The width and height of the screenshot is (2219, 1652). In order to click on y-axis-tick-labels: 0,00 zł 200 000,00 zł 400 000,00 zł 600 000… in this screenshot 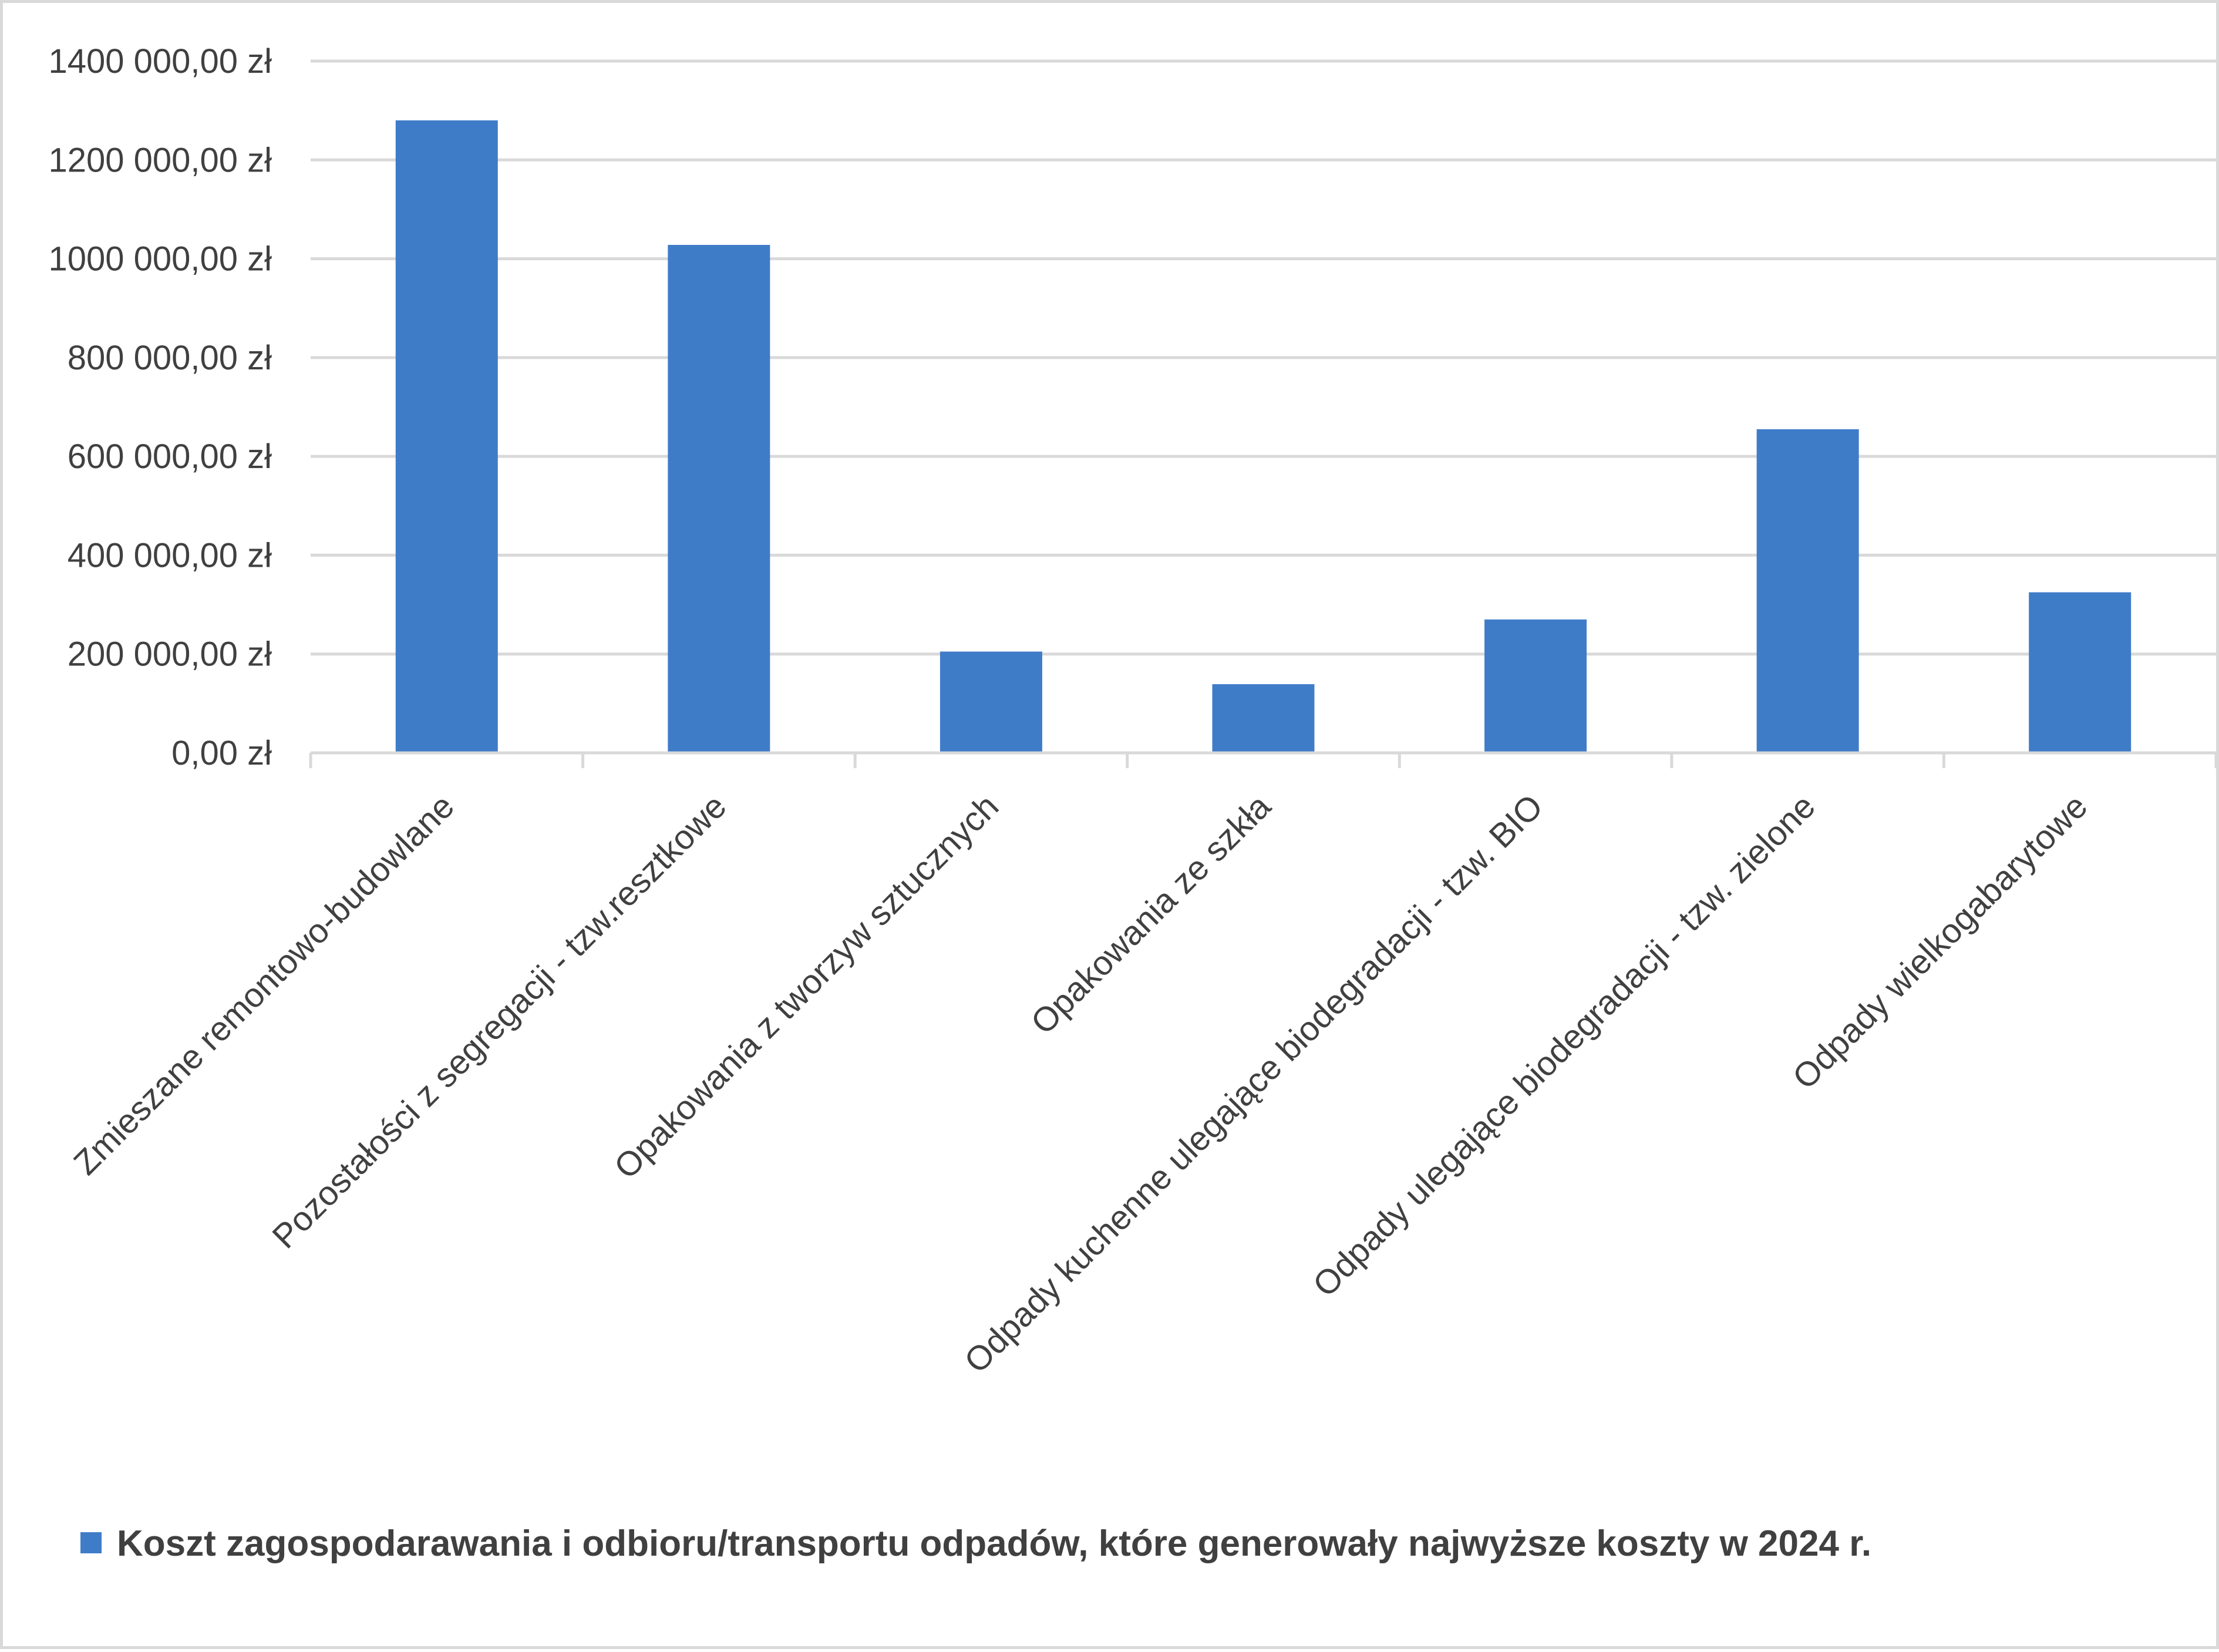, I will do `click(160, 407)`.